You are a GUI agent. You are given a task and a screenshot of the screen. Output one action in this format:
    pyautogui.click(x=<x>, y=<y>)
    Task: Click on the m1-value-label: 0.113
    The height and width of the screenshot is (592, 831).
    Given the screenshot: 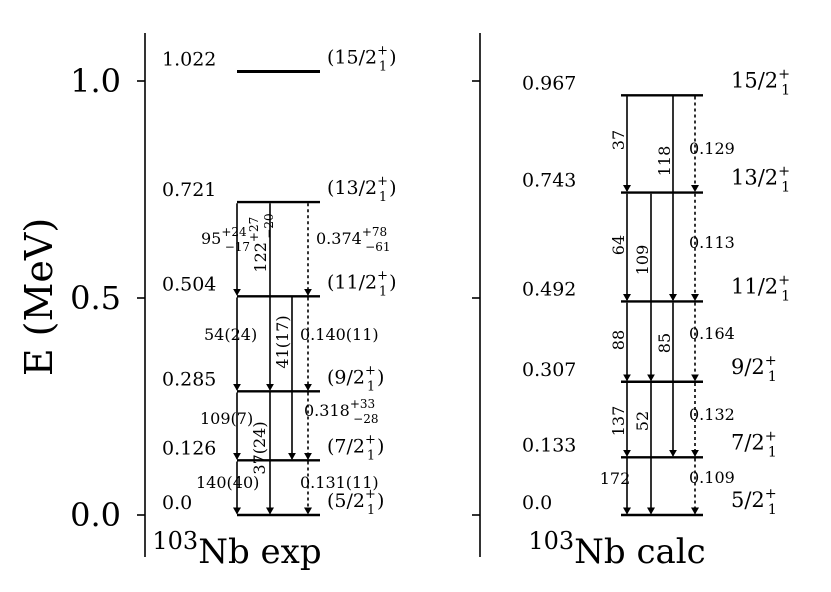 What is the action you would take?
    pyautogui.click(x=712, y=242)
    